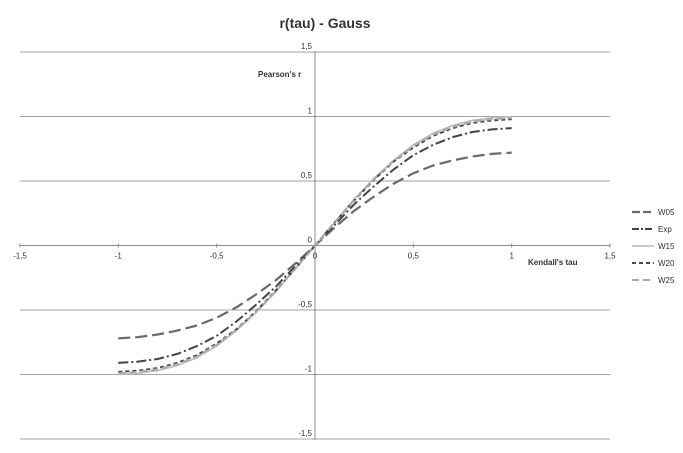 The image size is (683, 453). Describe the element at coordinates (20, 256) in the screenshot. I see `x-tick-label-0: -1,5` at that location.